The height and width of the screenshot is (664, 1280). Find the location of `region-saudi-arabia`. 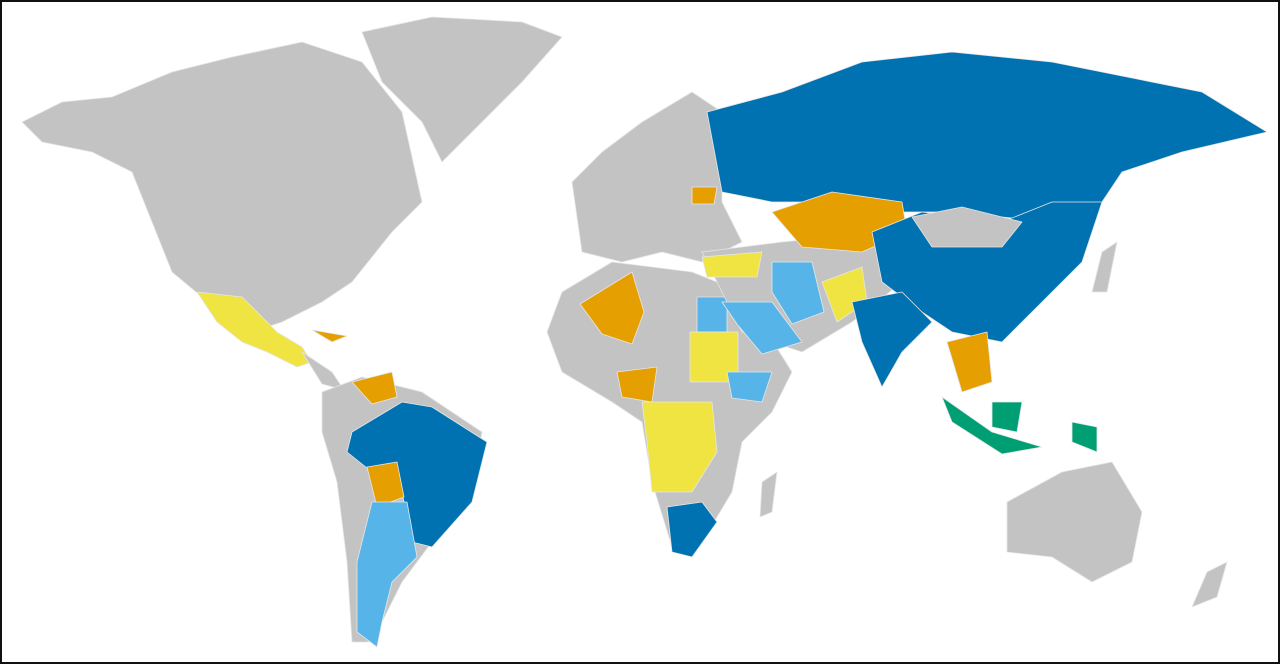

region-saudi-arabia is located at coordinates (762, 328).